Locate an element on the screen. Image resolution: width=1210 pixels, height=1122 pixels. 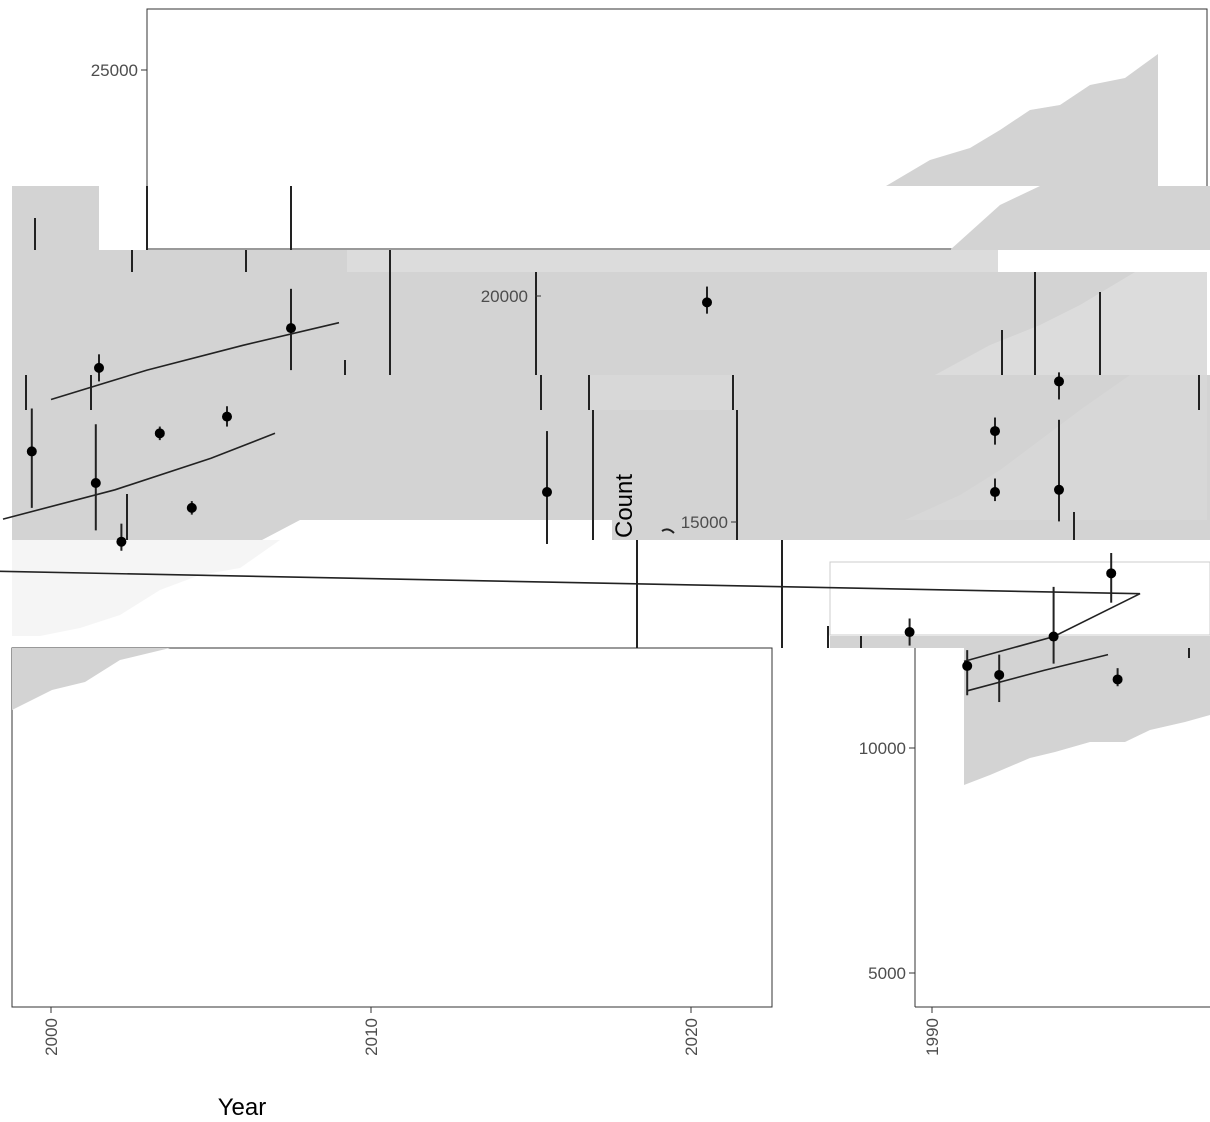
ribbon-top-left-block is located at coordinates (55, 218).